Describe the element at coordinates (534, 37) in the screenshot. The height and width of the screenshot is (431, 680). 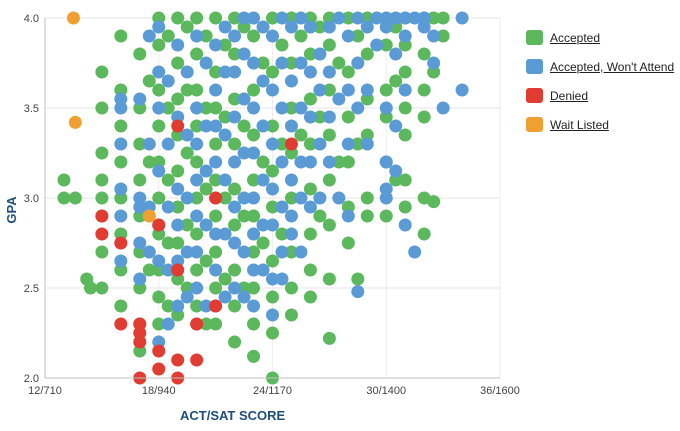
I see `legend-swatch-accepted` at that location.